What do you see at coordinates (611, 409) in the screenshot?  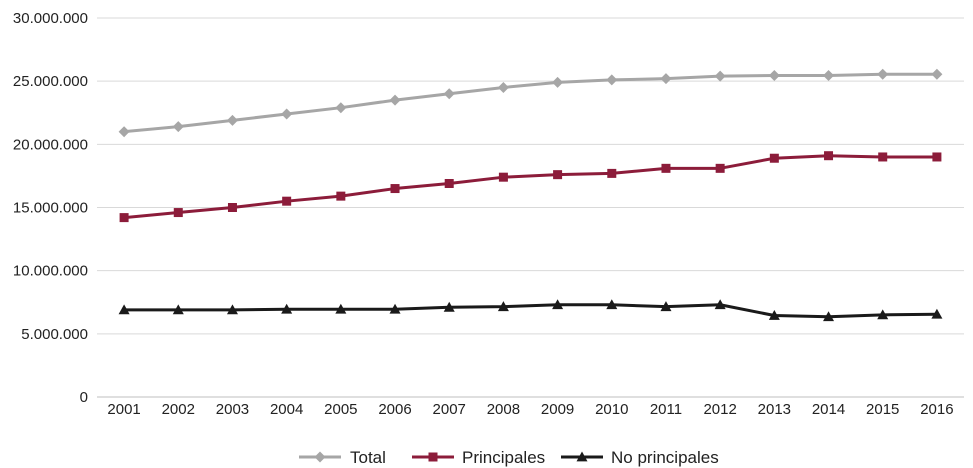 I see `x-tick-label: 2010` at bounding box center [611, 409].